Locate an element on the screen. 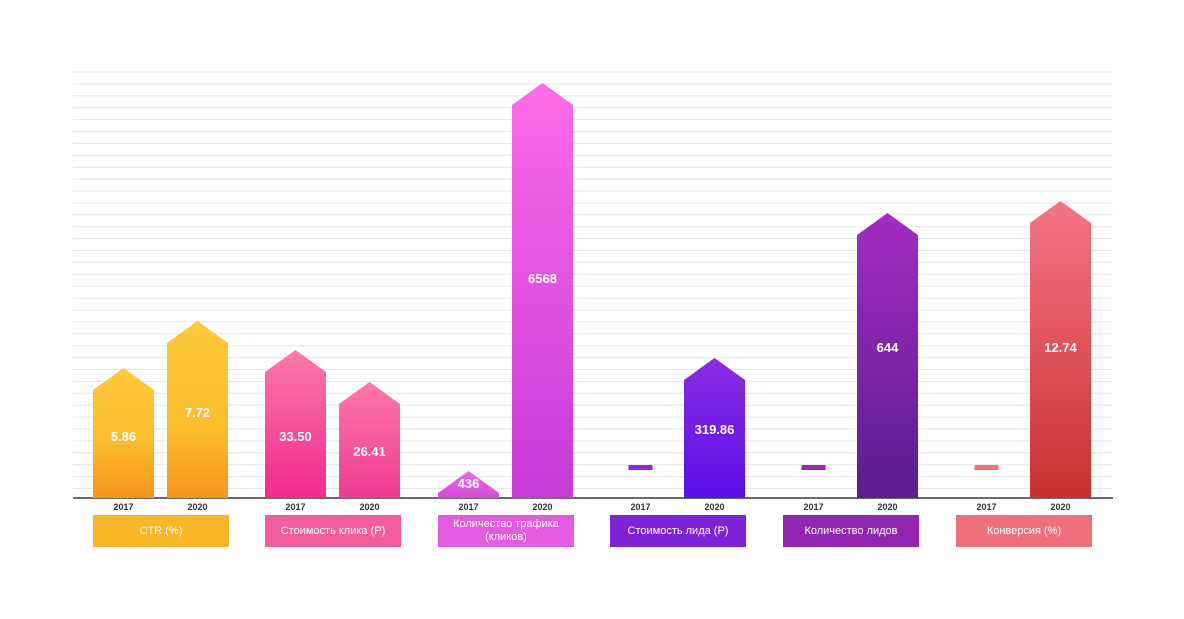 This screenshot has width=1184, height=619. bar-3-2017-empty is located at coordinates (640, 467).